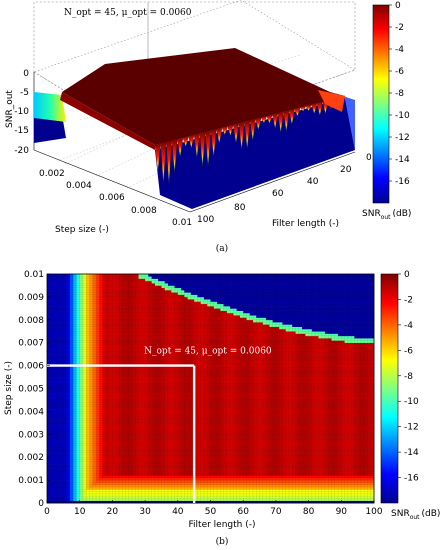  I want to click on ripple-spike, so click(314, 108).